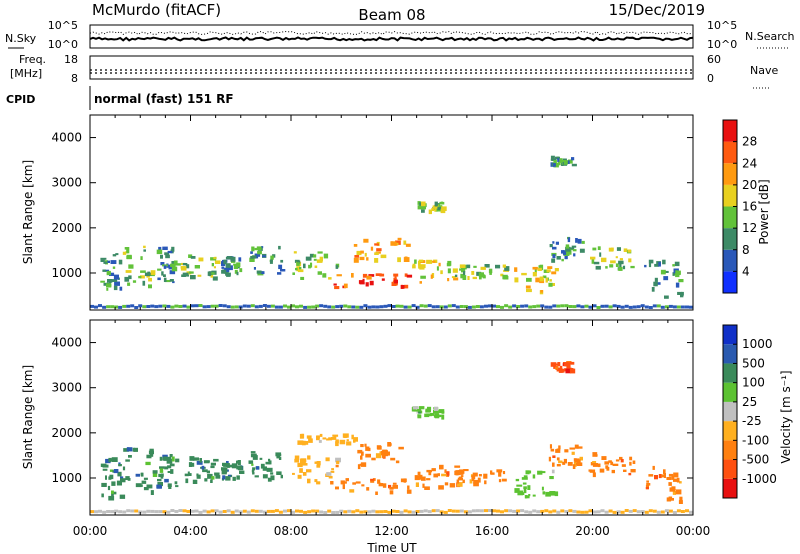 The width and height of the screenshot is (800, 554). Describe the element at coordinates (391, 547) in the screenshot. I see `x-axis-label: Time UT` at that location.